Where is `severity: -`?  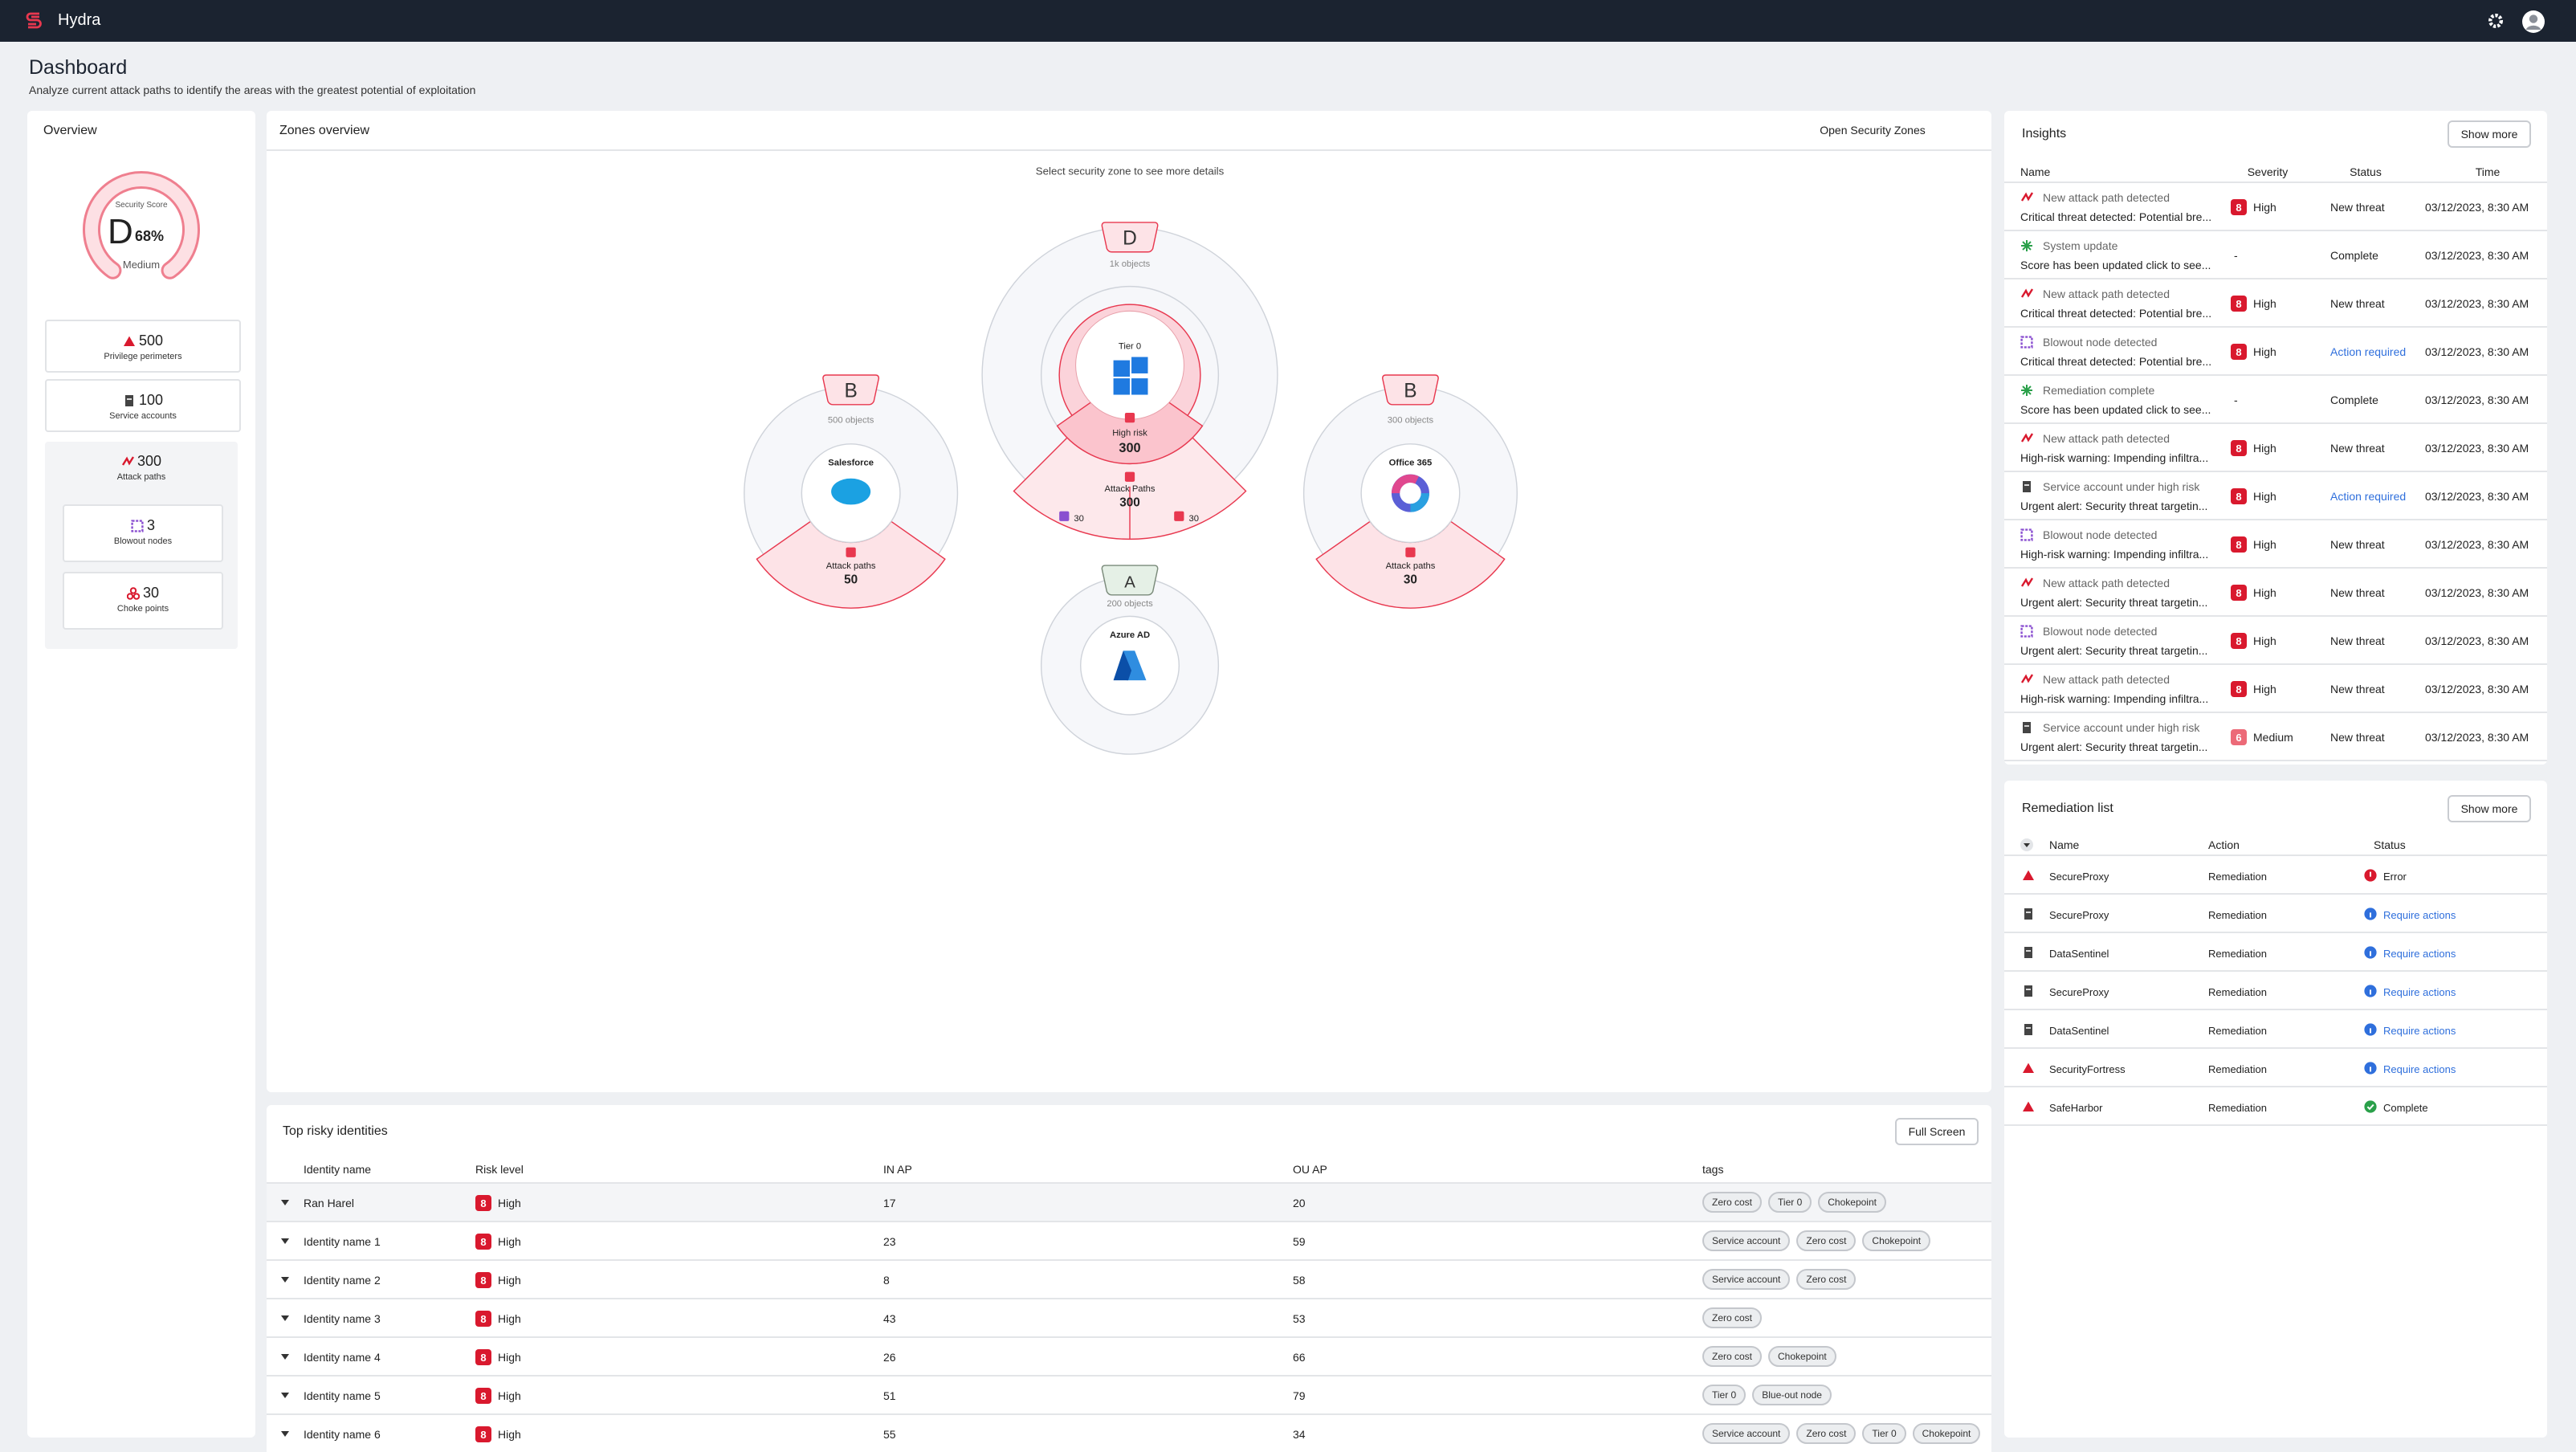
severity: - is located at coordinates (2236, 400).